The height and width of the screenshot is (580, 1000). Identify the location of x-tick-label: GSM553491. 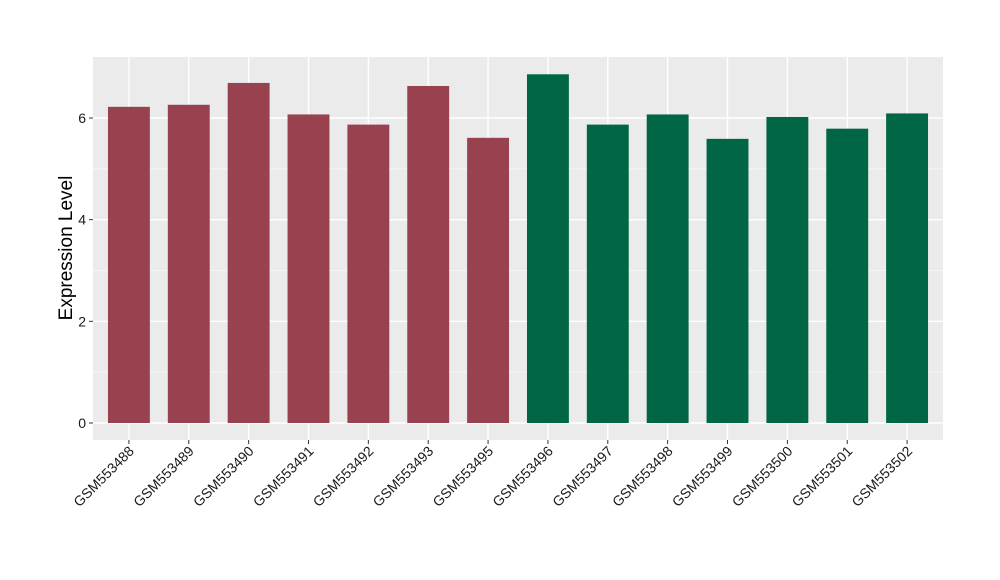
(283, 476).